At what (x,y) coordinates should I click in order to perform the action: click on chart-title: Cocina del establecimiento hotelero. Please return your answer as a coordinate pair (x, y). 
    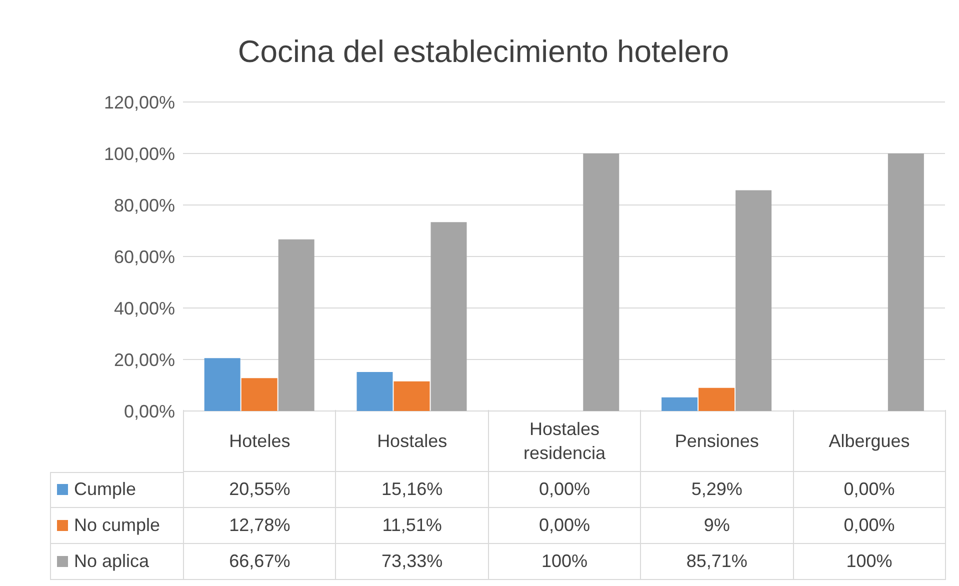
    Looking at the image, I should click on (483, 52).